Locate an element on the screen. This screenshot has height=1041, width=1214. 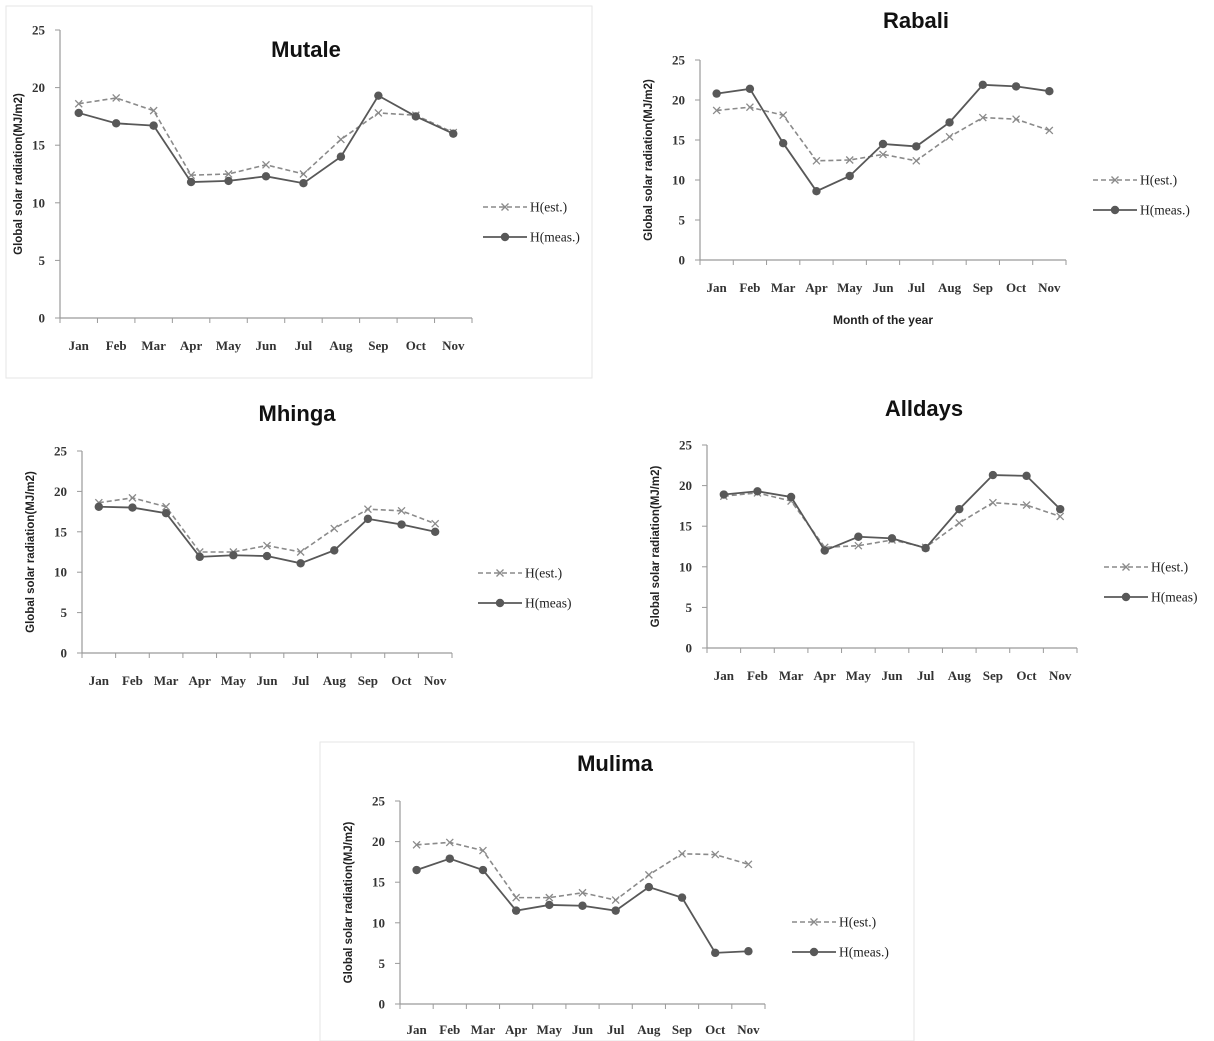
x-tick-label: Jul is located at coordinates (926, 675).